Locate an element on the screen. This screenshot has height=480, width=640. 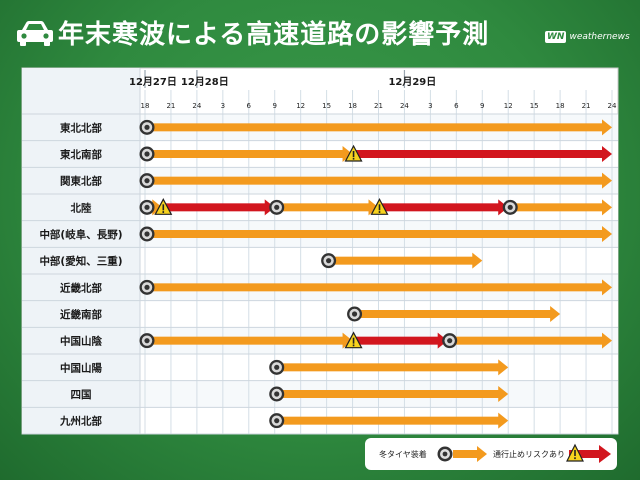
legend-closure-bar is located at coordinates (584, 454).